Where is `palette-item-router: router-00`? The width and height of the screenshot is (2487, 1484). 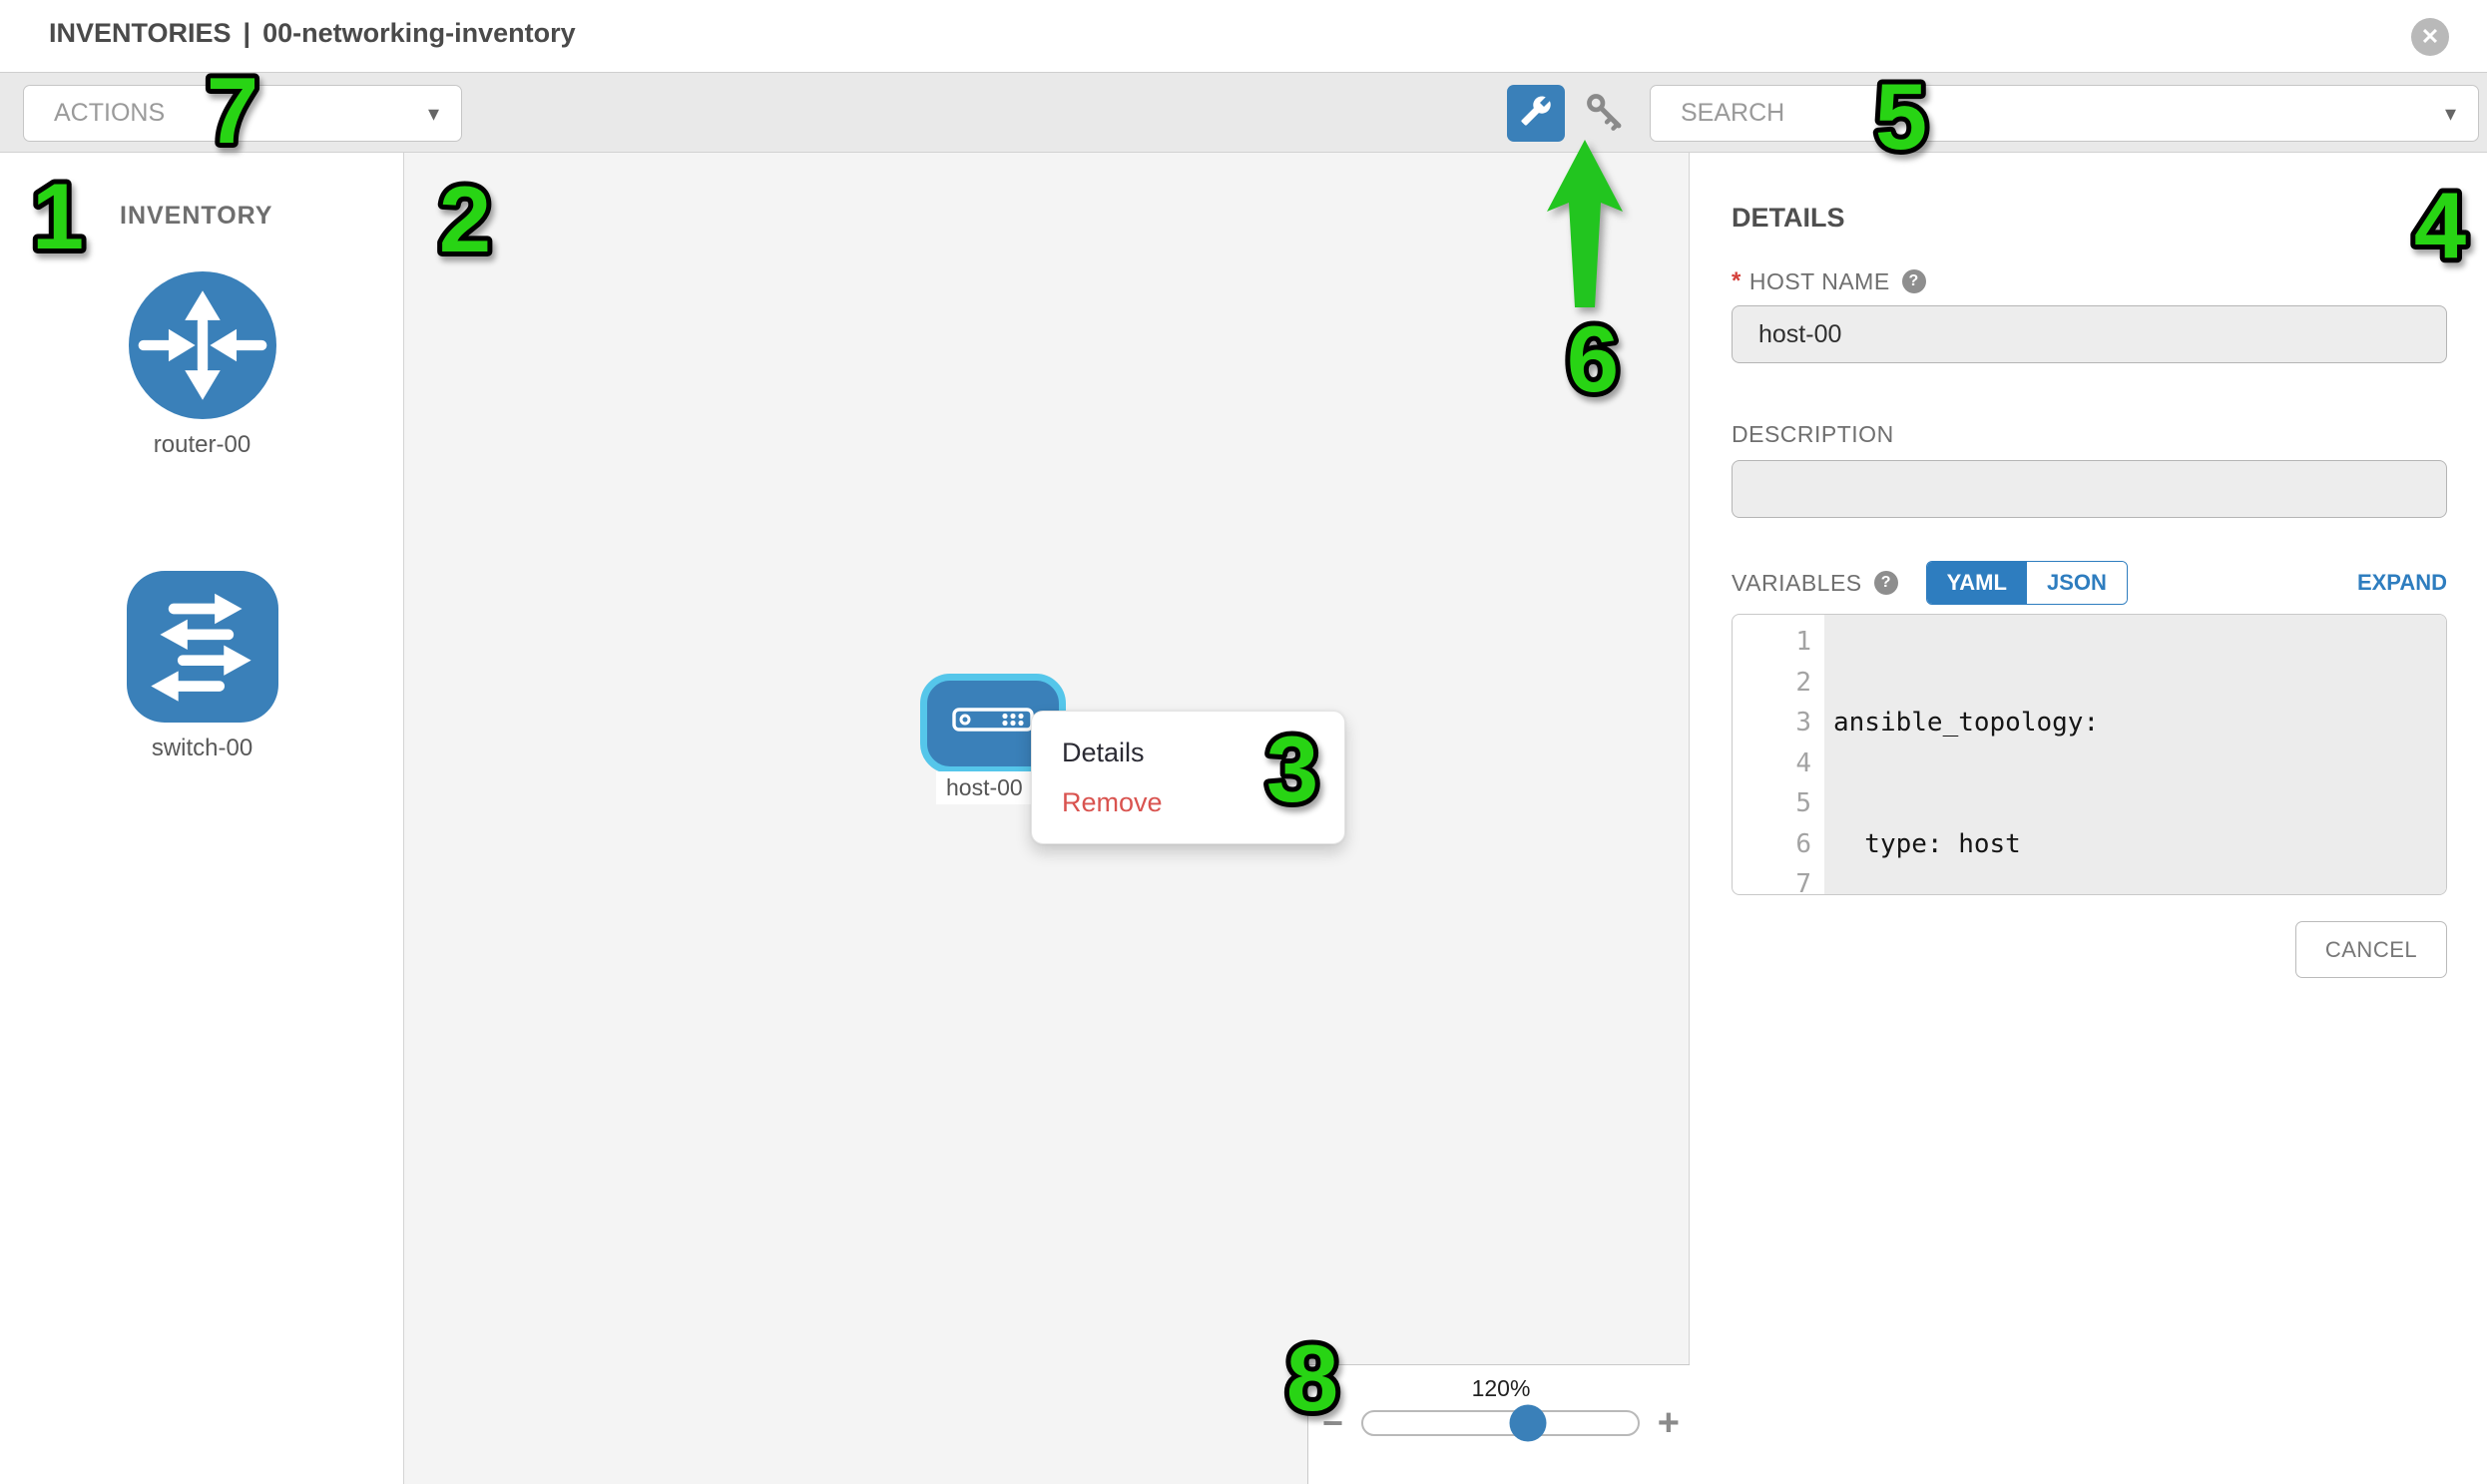
palette-item-router: router-00 is located at coordinates (202, 365).